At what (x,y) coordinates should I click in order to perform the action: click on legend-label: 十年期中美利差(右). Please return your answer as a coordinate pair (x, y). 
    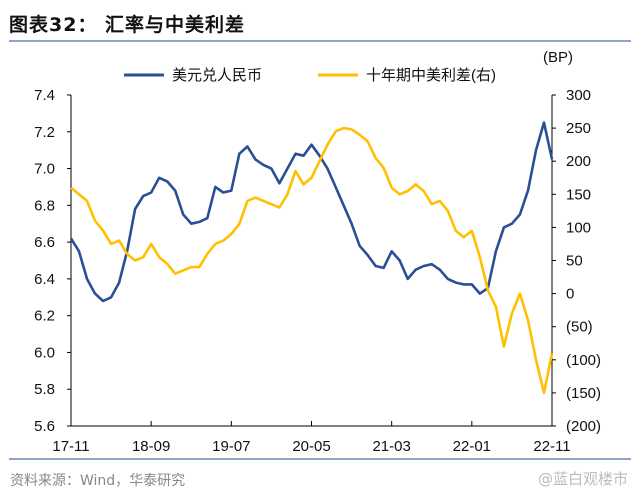
    Looking at the image, I should click on (431, 75).